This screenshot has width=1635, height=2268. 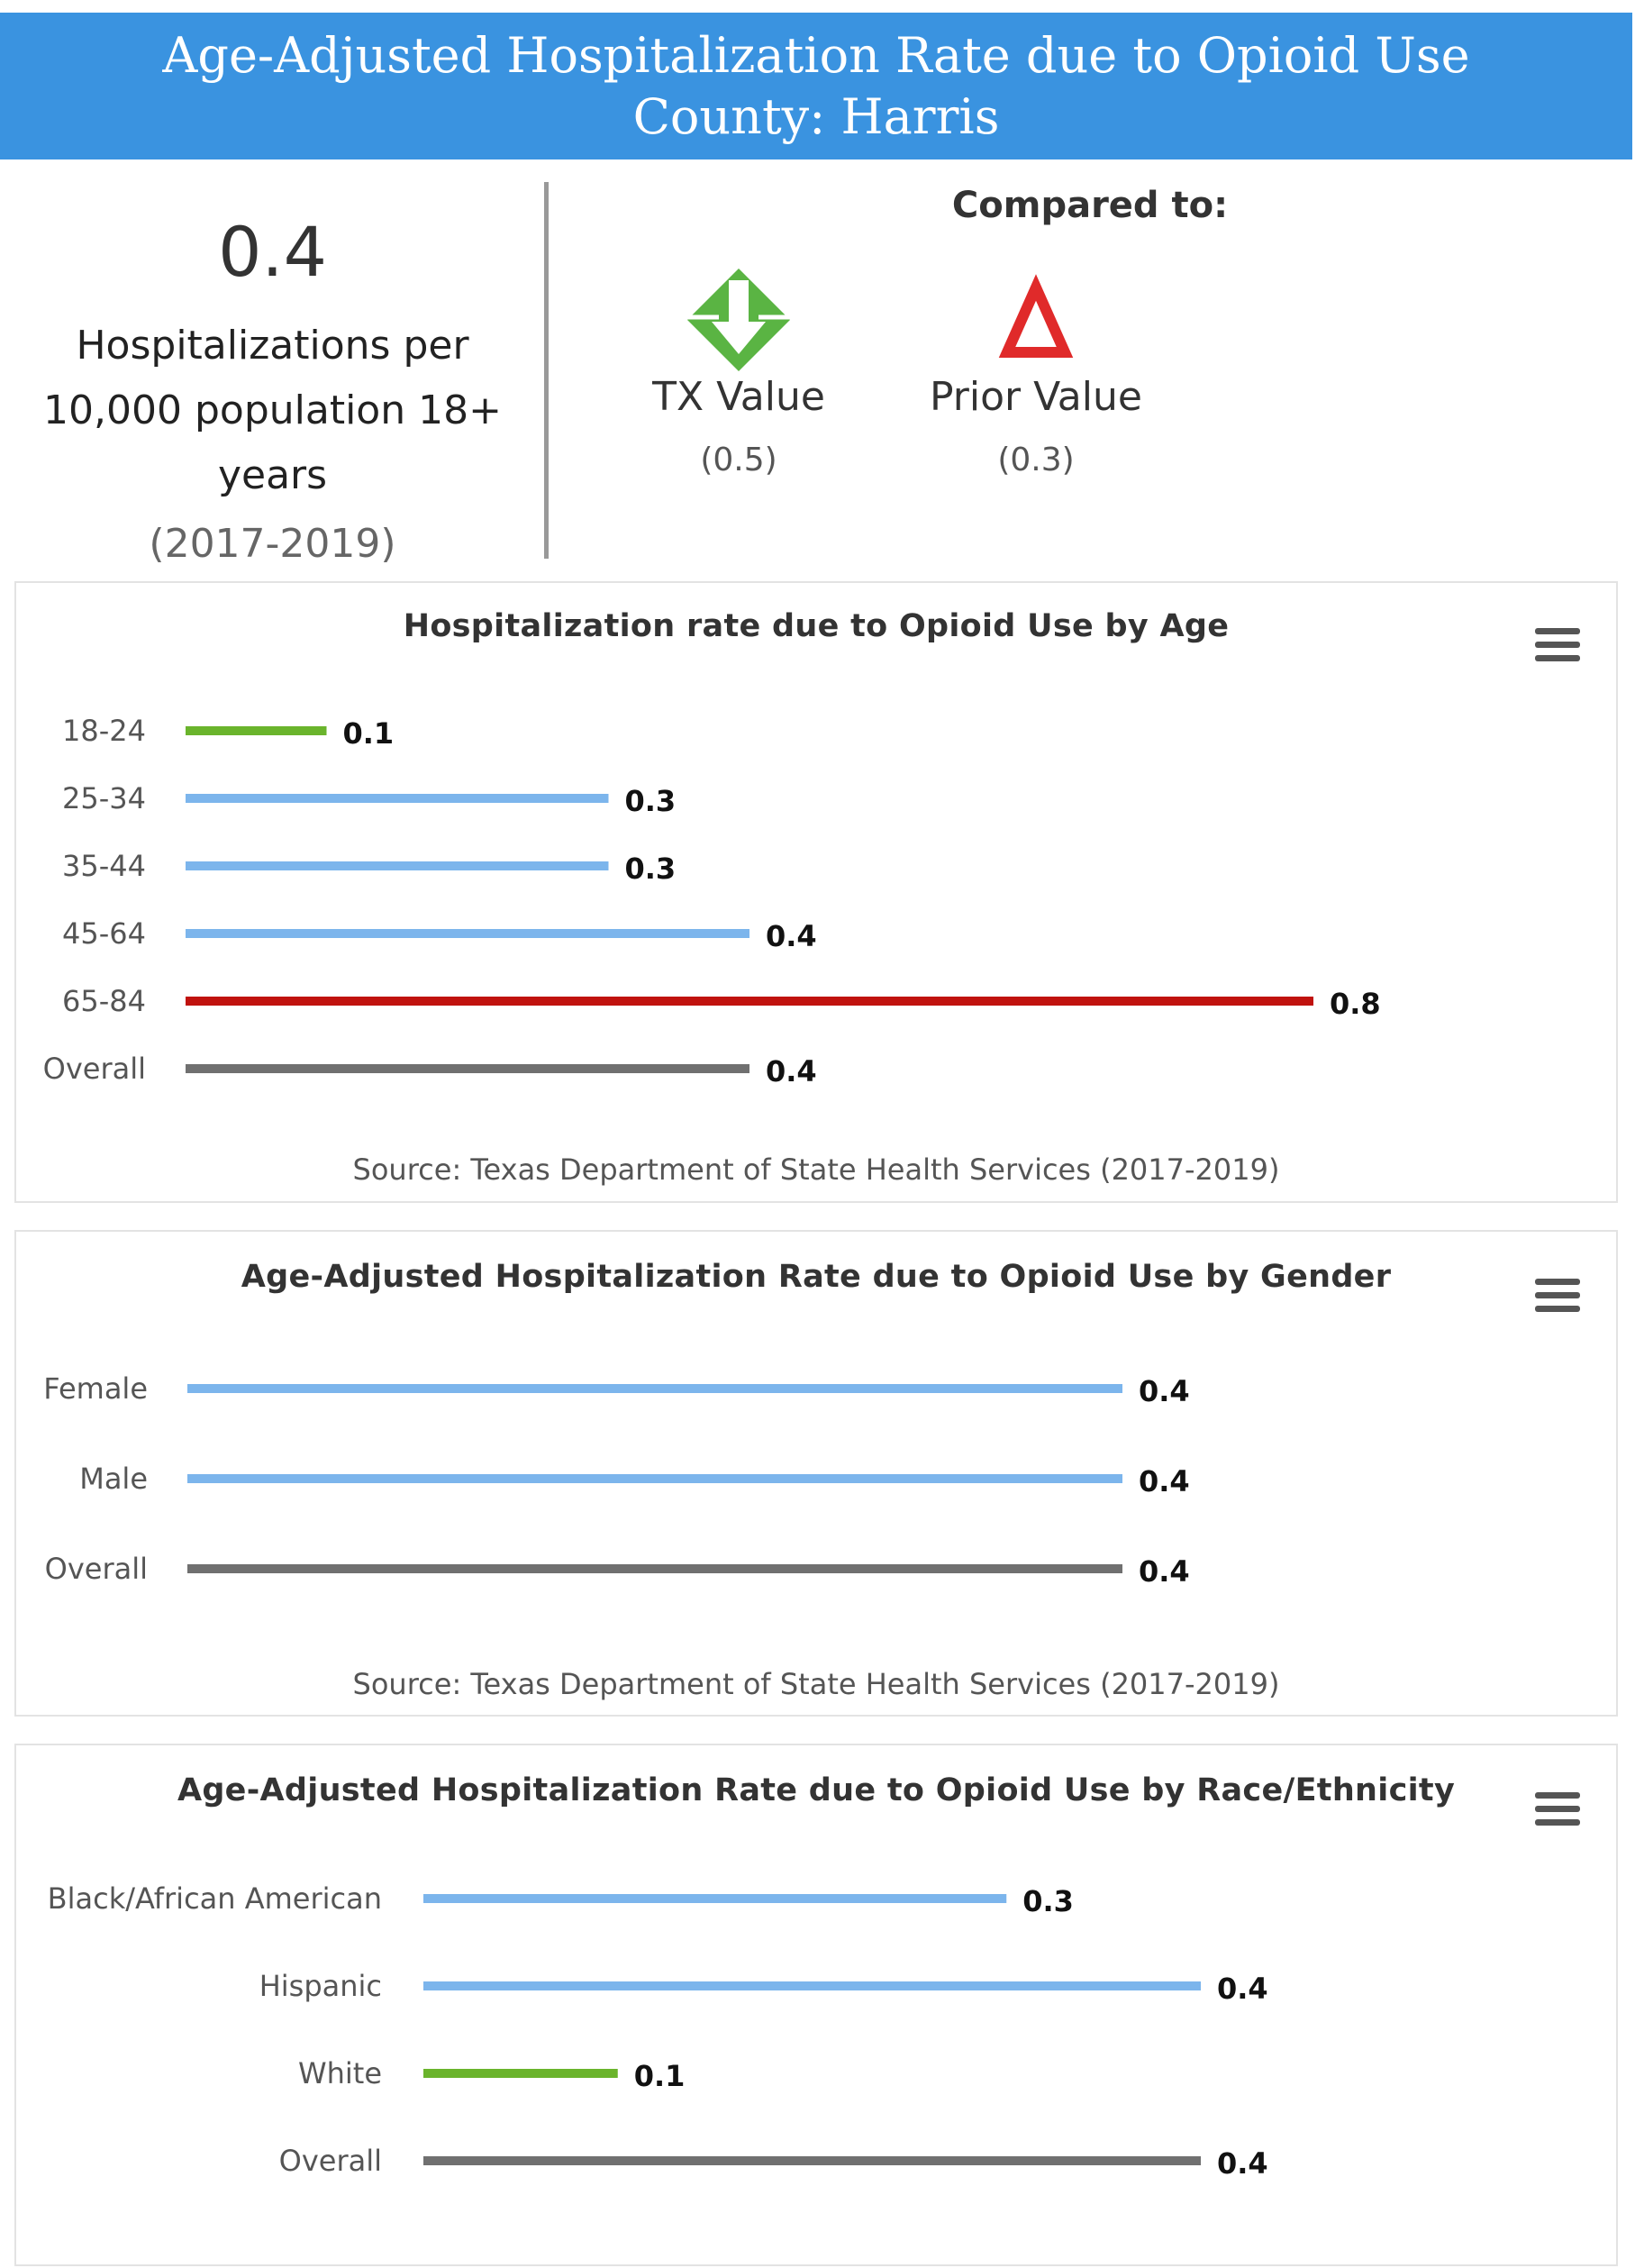 I want to click on prior-value-label: Prior Value, so click(x=1036, y=397).